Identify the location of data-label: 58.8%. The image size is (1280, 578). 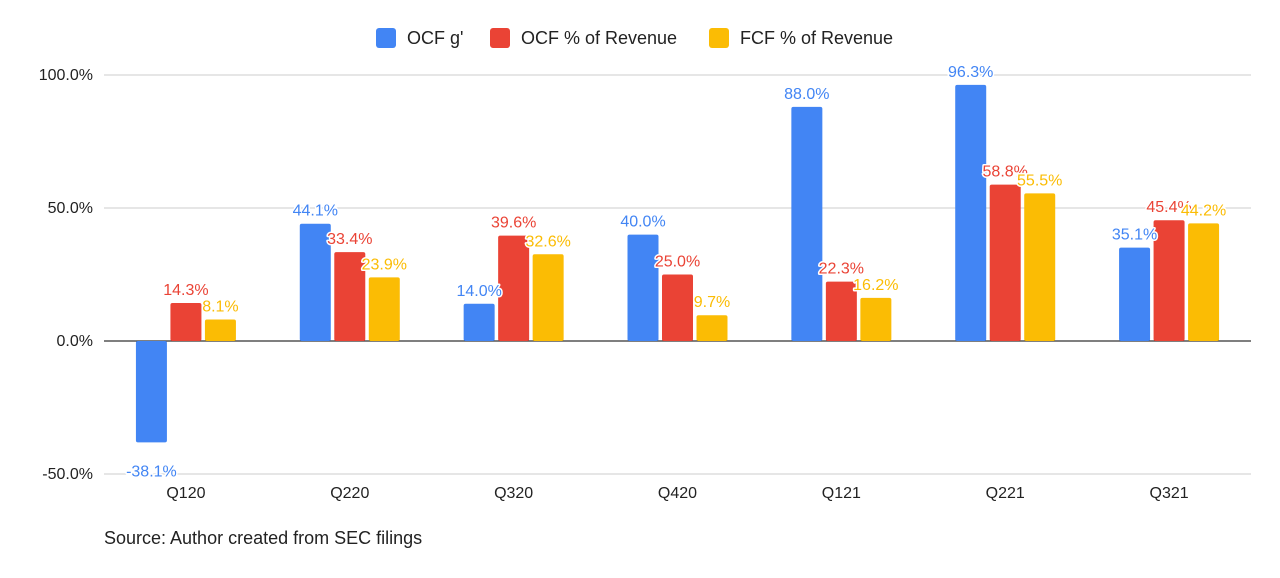
(1005, 172).